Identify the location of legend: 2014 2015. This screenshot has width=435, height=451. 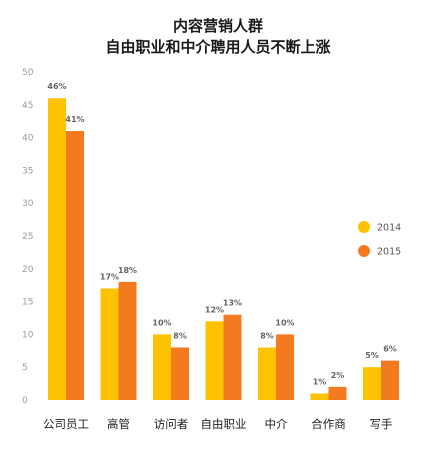
(379, 239).